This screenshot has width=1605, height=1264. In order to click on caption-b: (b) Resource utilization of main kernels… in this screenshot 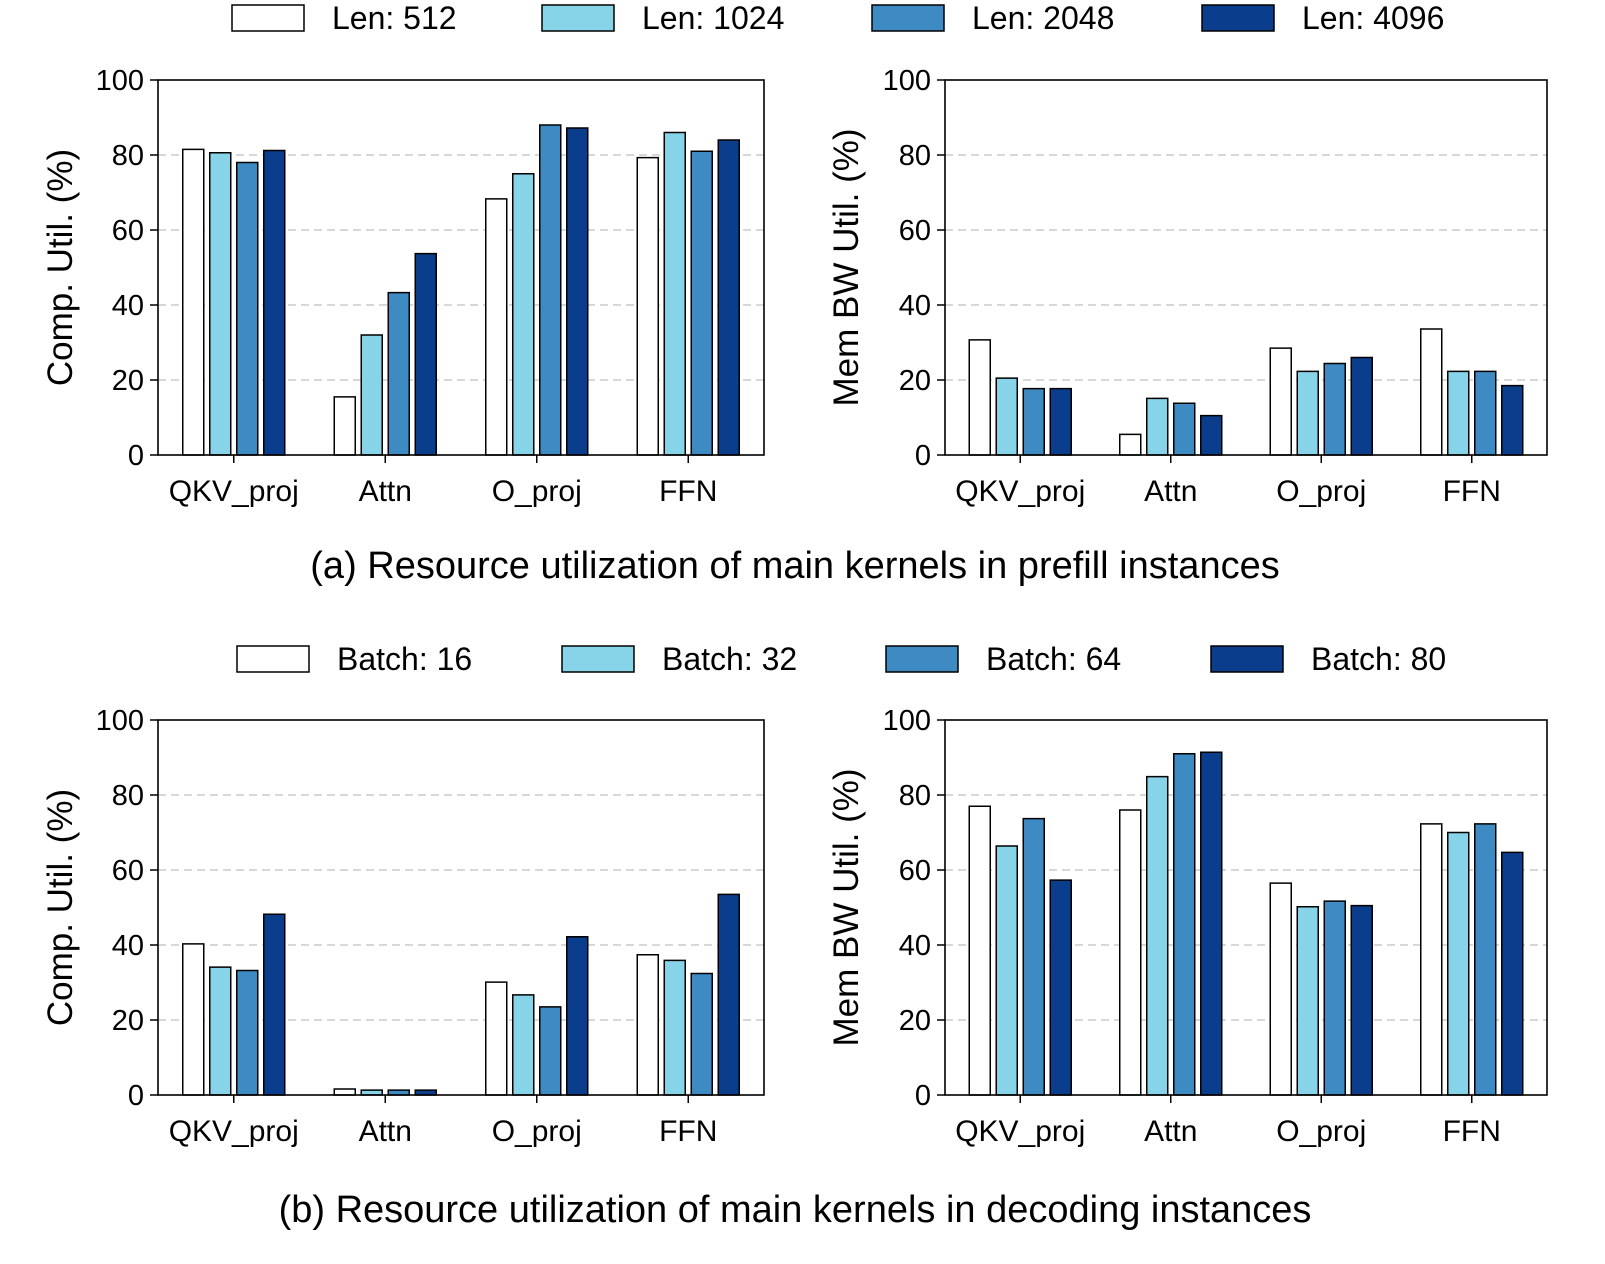, I will do `click(795, 1210)`.